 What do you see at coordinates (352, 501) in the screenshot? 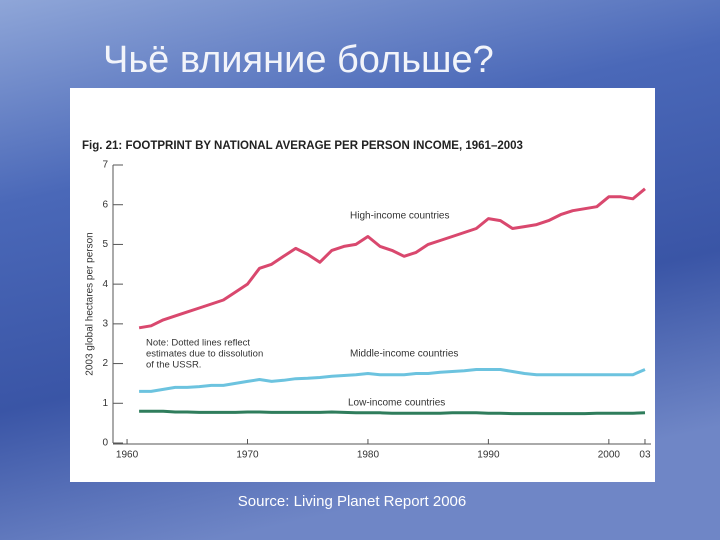
I see `source: Source: Living Planet Report 2006` at bounding box center [352, 501].